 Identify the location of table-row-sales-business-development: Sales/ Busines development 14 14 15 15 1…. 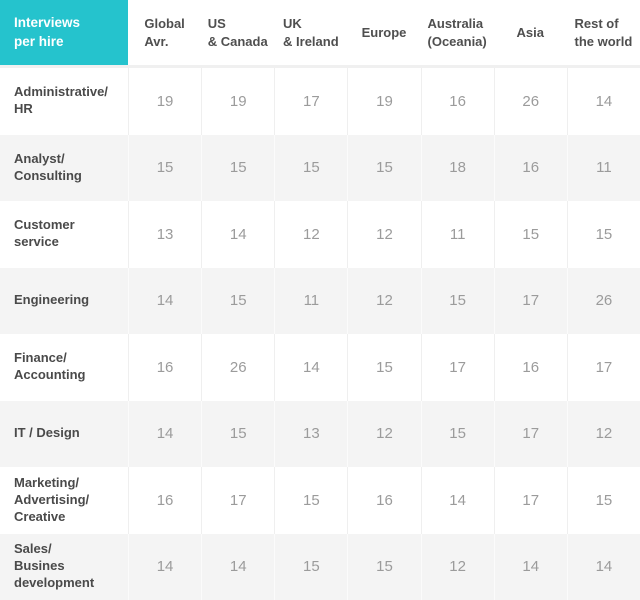
(320, 566).